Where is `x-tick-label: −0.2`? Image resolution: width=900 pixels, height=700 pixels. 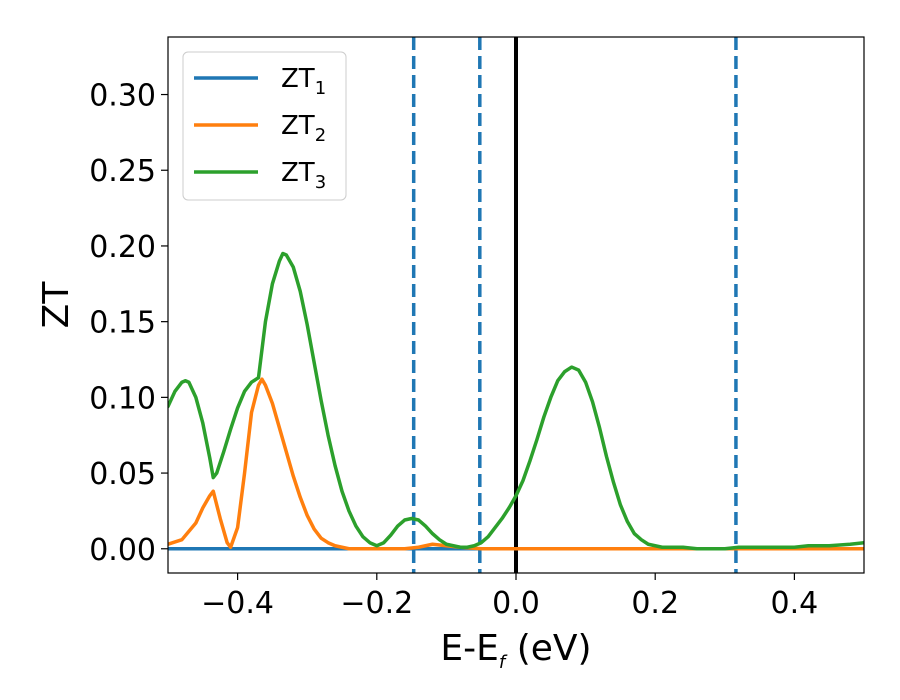 x-tick-label: −0.2 is located at coordinates (376, 603).